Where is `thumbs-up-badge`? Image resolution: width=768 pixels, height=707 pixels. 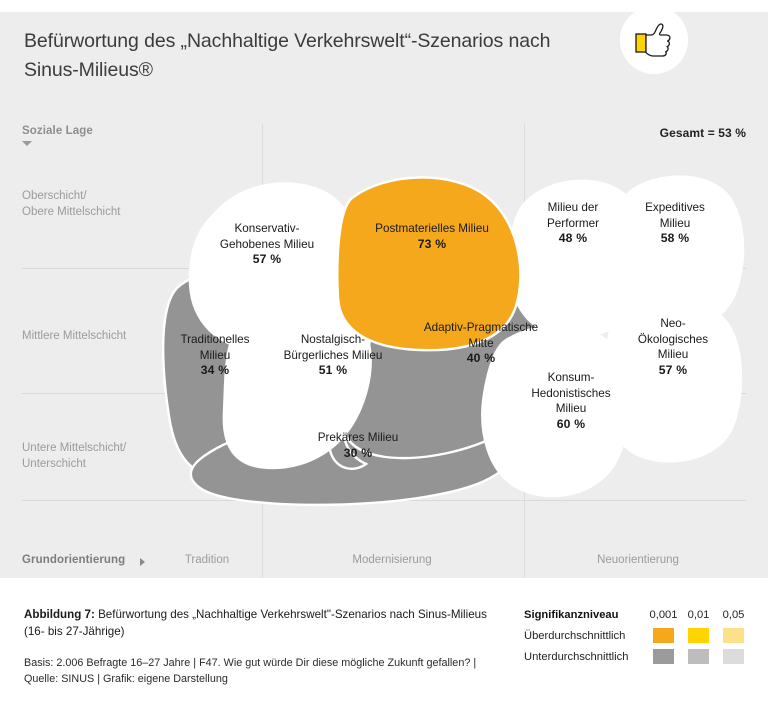 thumbs-up-badge is located at coordinates (654, 40).